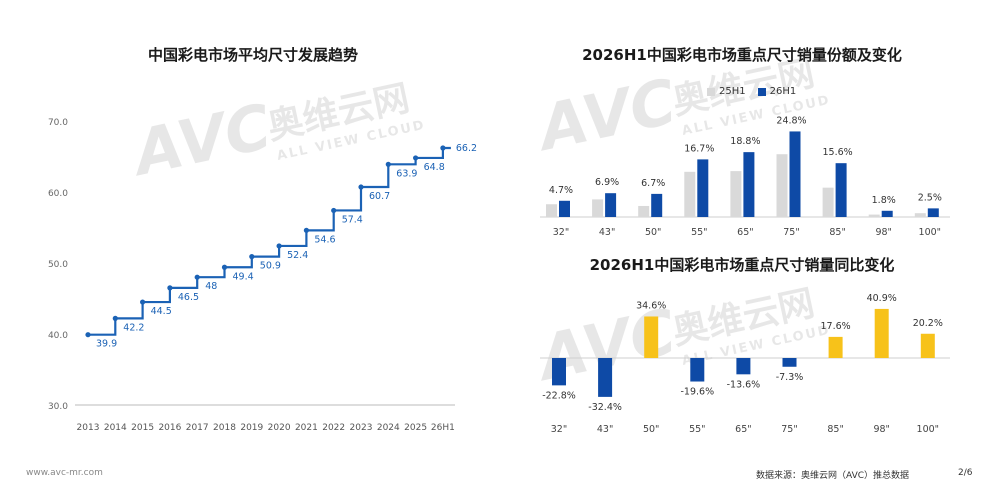 The width and height of the screenshot is (1000, 485). I want to click on data-label: 63.9, so click(406, 173).